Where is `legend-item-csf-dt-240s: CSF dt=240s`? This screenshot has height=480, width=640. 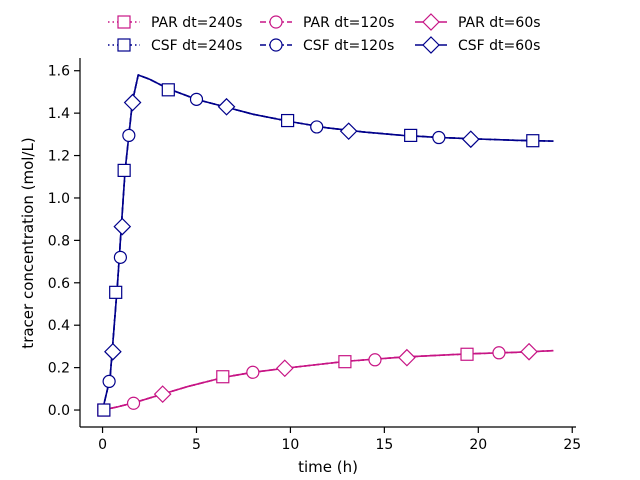
legend-item-csf-dt-240s: CSF dt=240s is located at coordinates (175, 46).